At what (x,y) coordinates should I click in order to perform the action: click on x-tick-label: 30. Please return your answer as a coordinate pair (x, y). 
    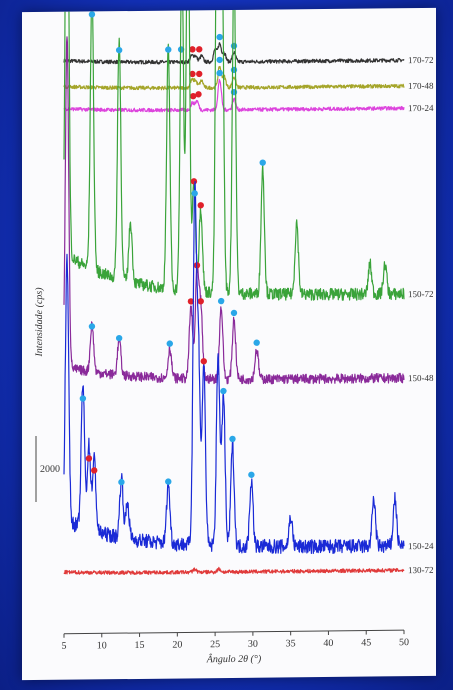
    Looking at the image, I should click on (253, 644).